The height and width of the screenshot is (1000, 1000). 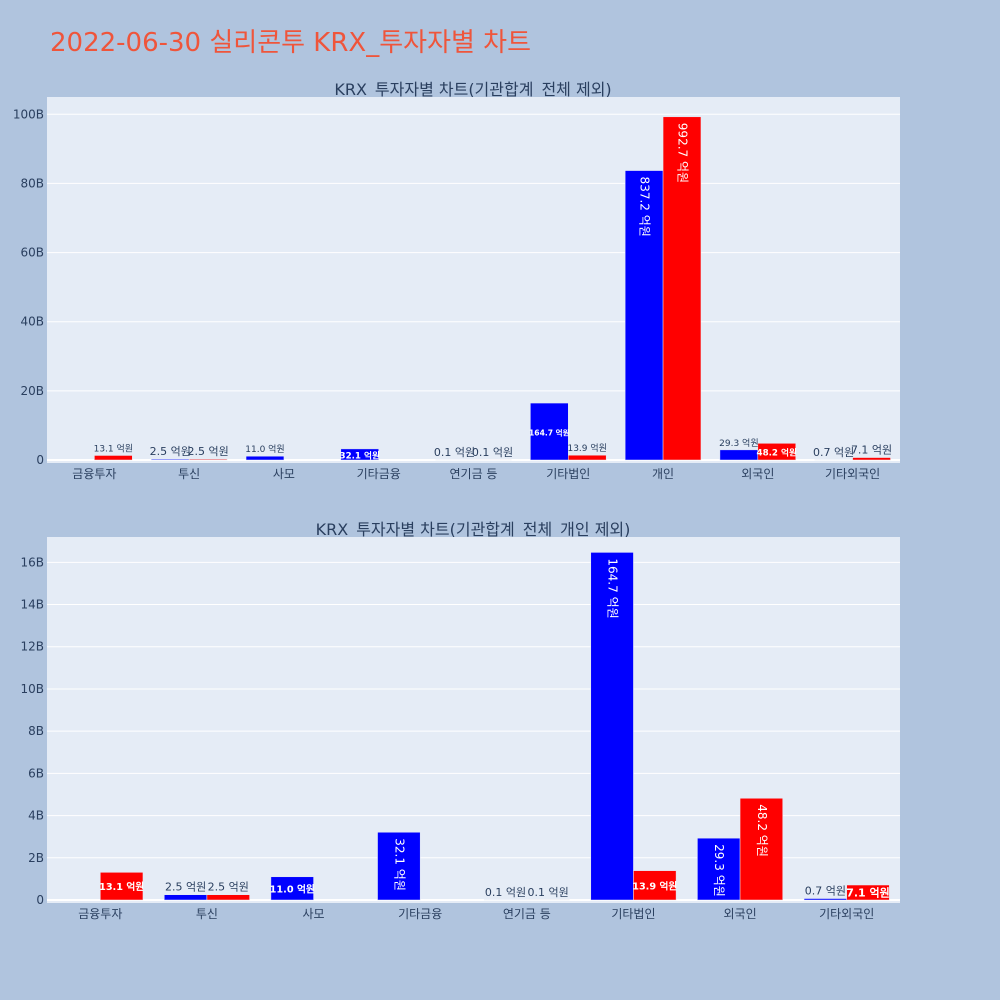 I want to click on y-tick-label: 4B, so click(x=36, y=816).